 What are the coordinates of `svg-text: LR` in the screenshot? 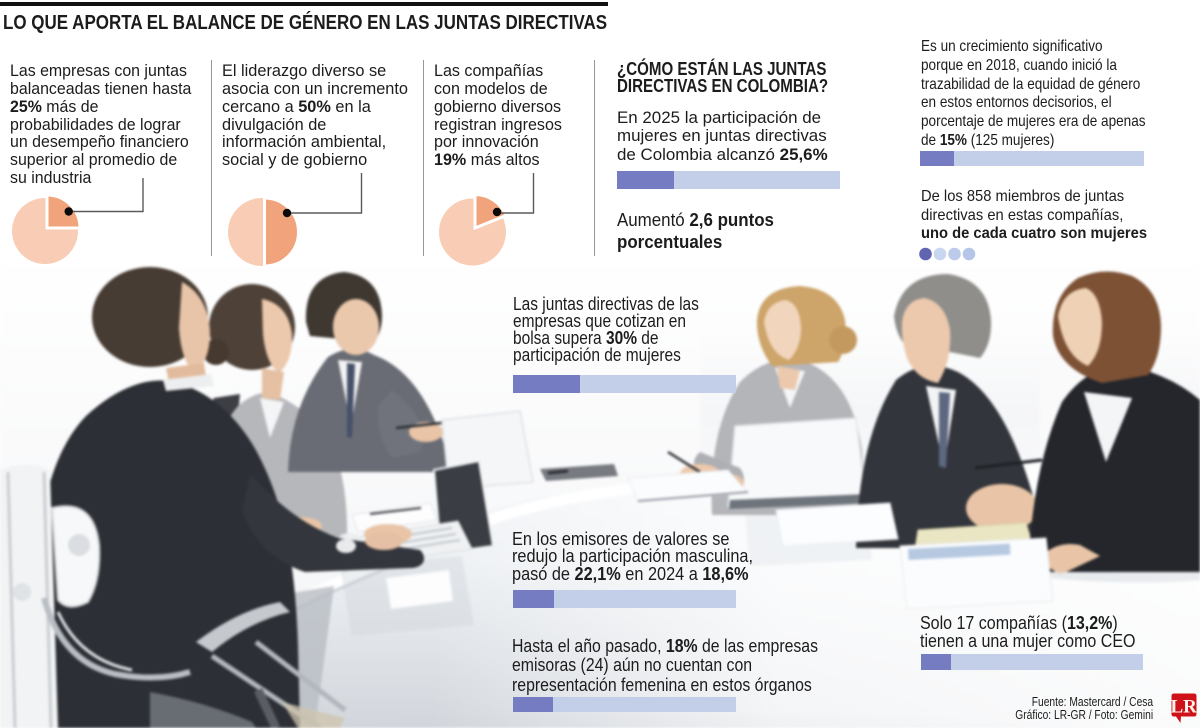 It's located at (1184, 707).